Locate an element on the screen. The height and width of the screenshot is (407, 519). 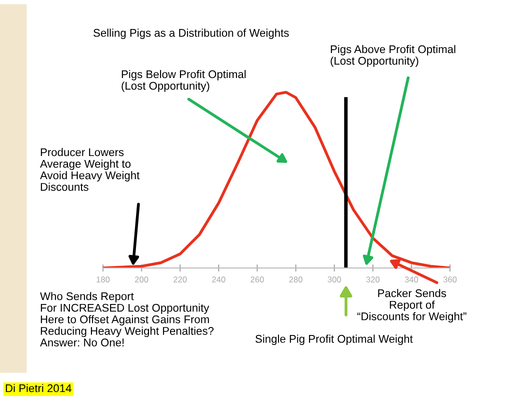
x-tick-label: 280 is located at coordinates (295, 279).